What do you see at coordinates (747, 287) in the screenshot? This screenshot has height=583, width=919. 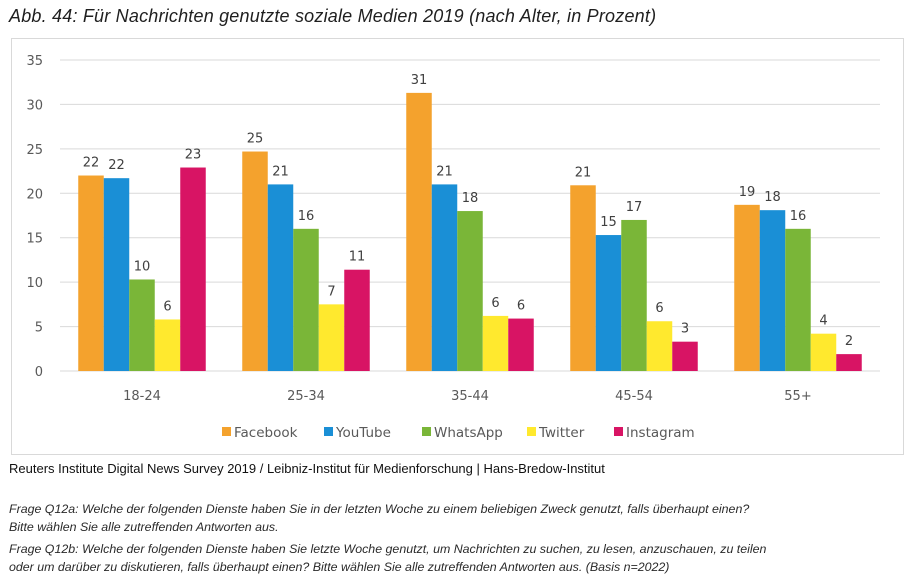 I see `bar-facebook-55+` at bounding box center [747, 287].